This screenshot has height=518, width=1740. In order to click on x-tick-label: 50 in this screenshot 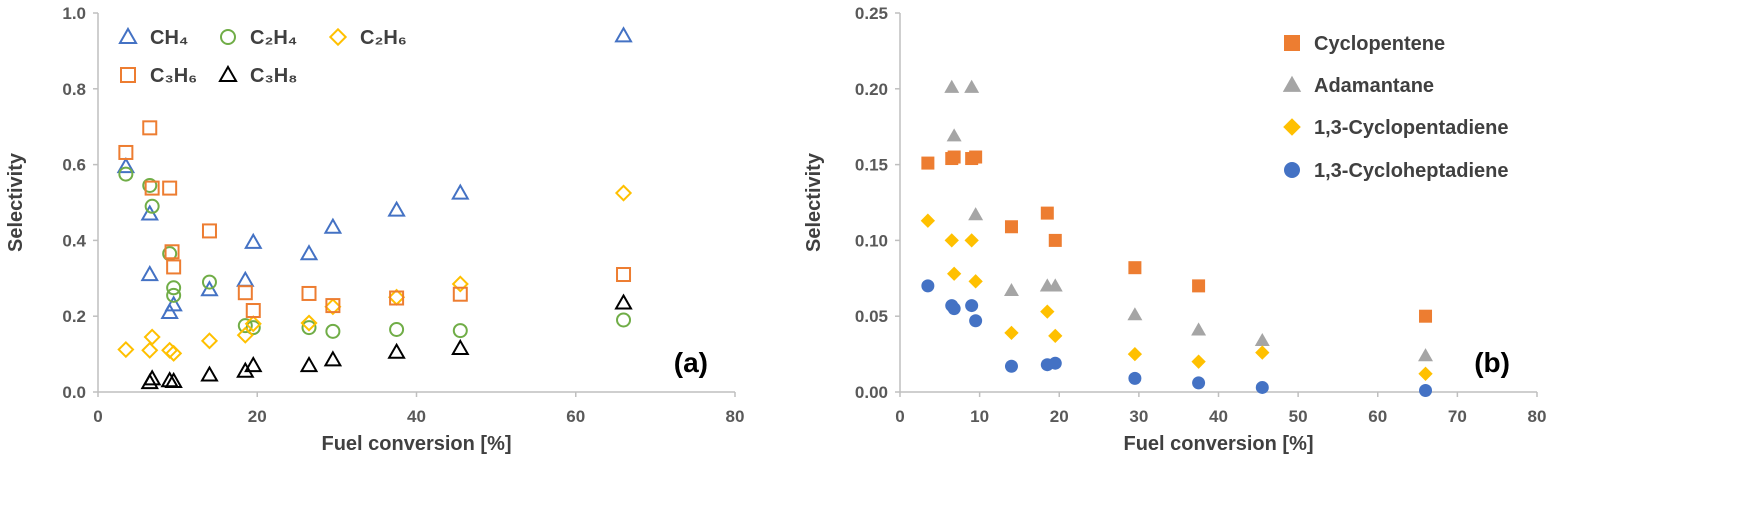, I will do `click(1298, 416)`.